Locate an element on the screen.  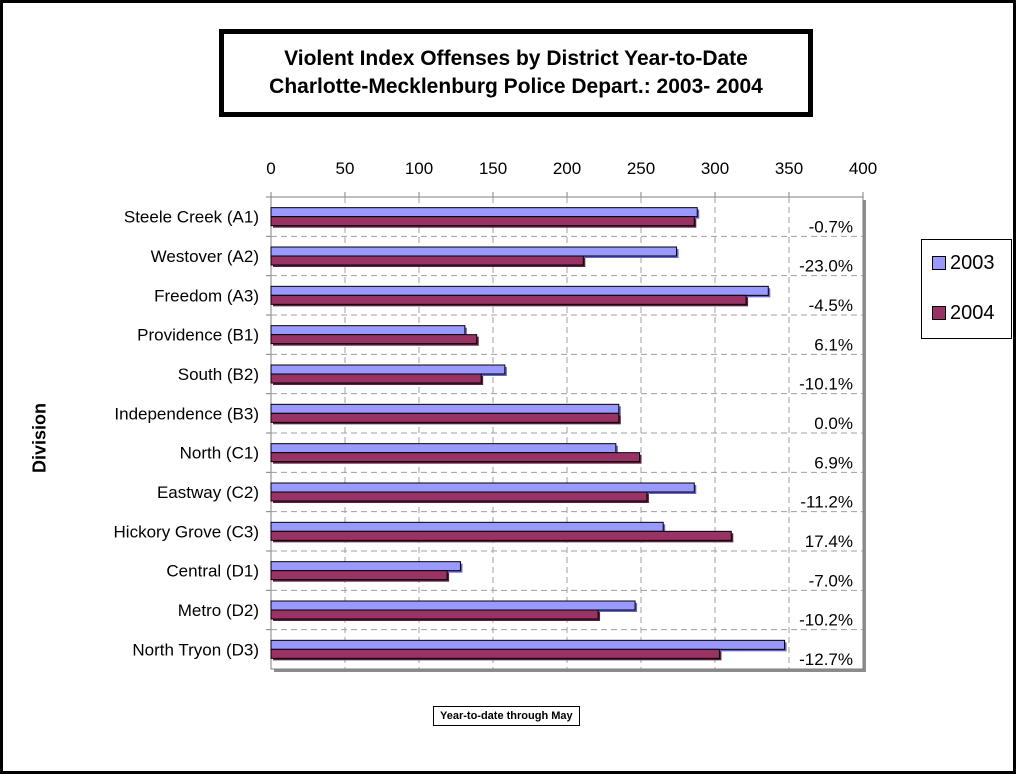
legend-item-2003: 2003 is located at coordinates (963, 263).